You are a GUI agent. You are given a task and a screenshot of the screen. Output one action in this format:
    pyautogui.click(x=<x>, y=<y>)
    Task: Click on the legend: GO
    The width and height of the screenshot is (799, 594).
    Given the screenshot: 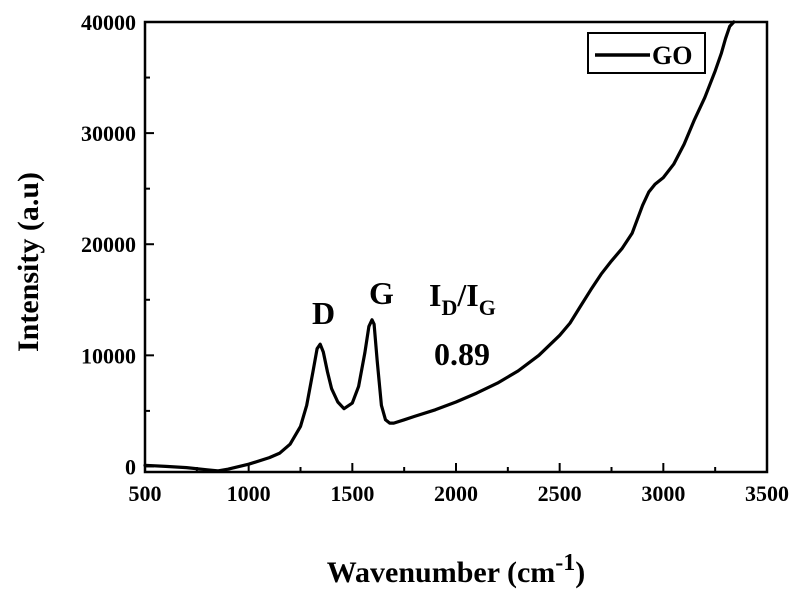 What is the action you would take?
    pyautogui.click(x=646, y=53)
    